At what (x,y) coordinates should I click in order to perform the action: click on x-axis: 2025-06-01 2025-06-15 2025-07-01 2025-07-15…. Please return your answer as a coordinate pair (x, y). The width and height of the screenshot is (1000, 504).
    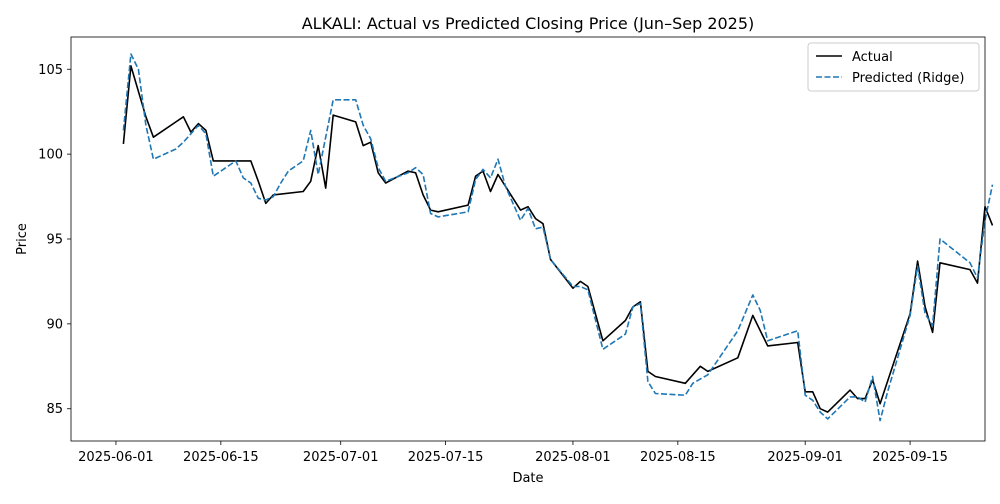
    Looking at the image, I should click on (513, 453).